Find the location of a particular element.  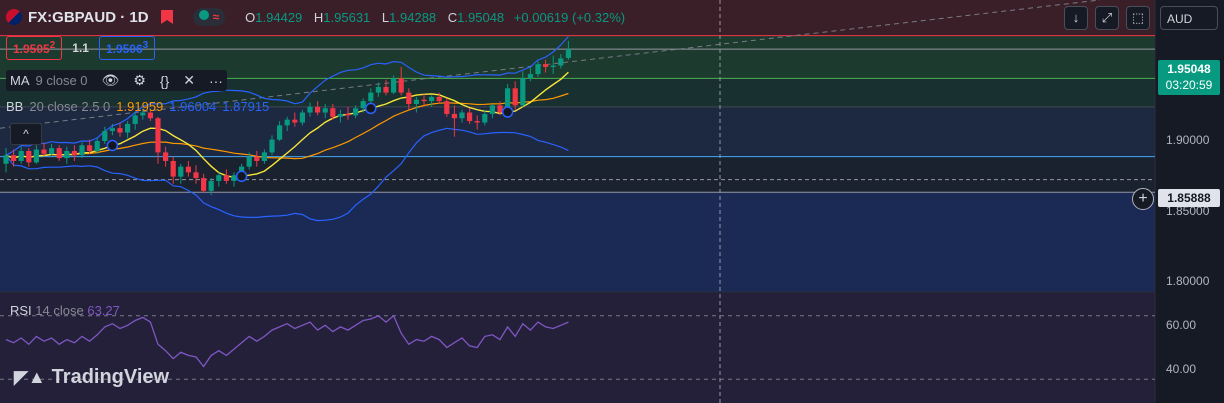

screenshot-button: ⬚ is located at coordinates (1138, 18).